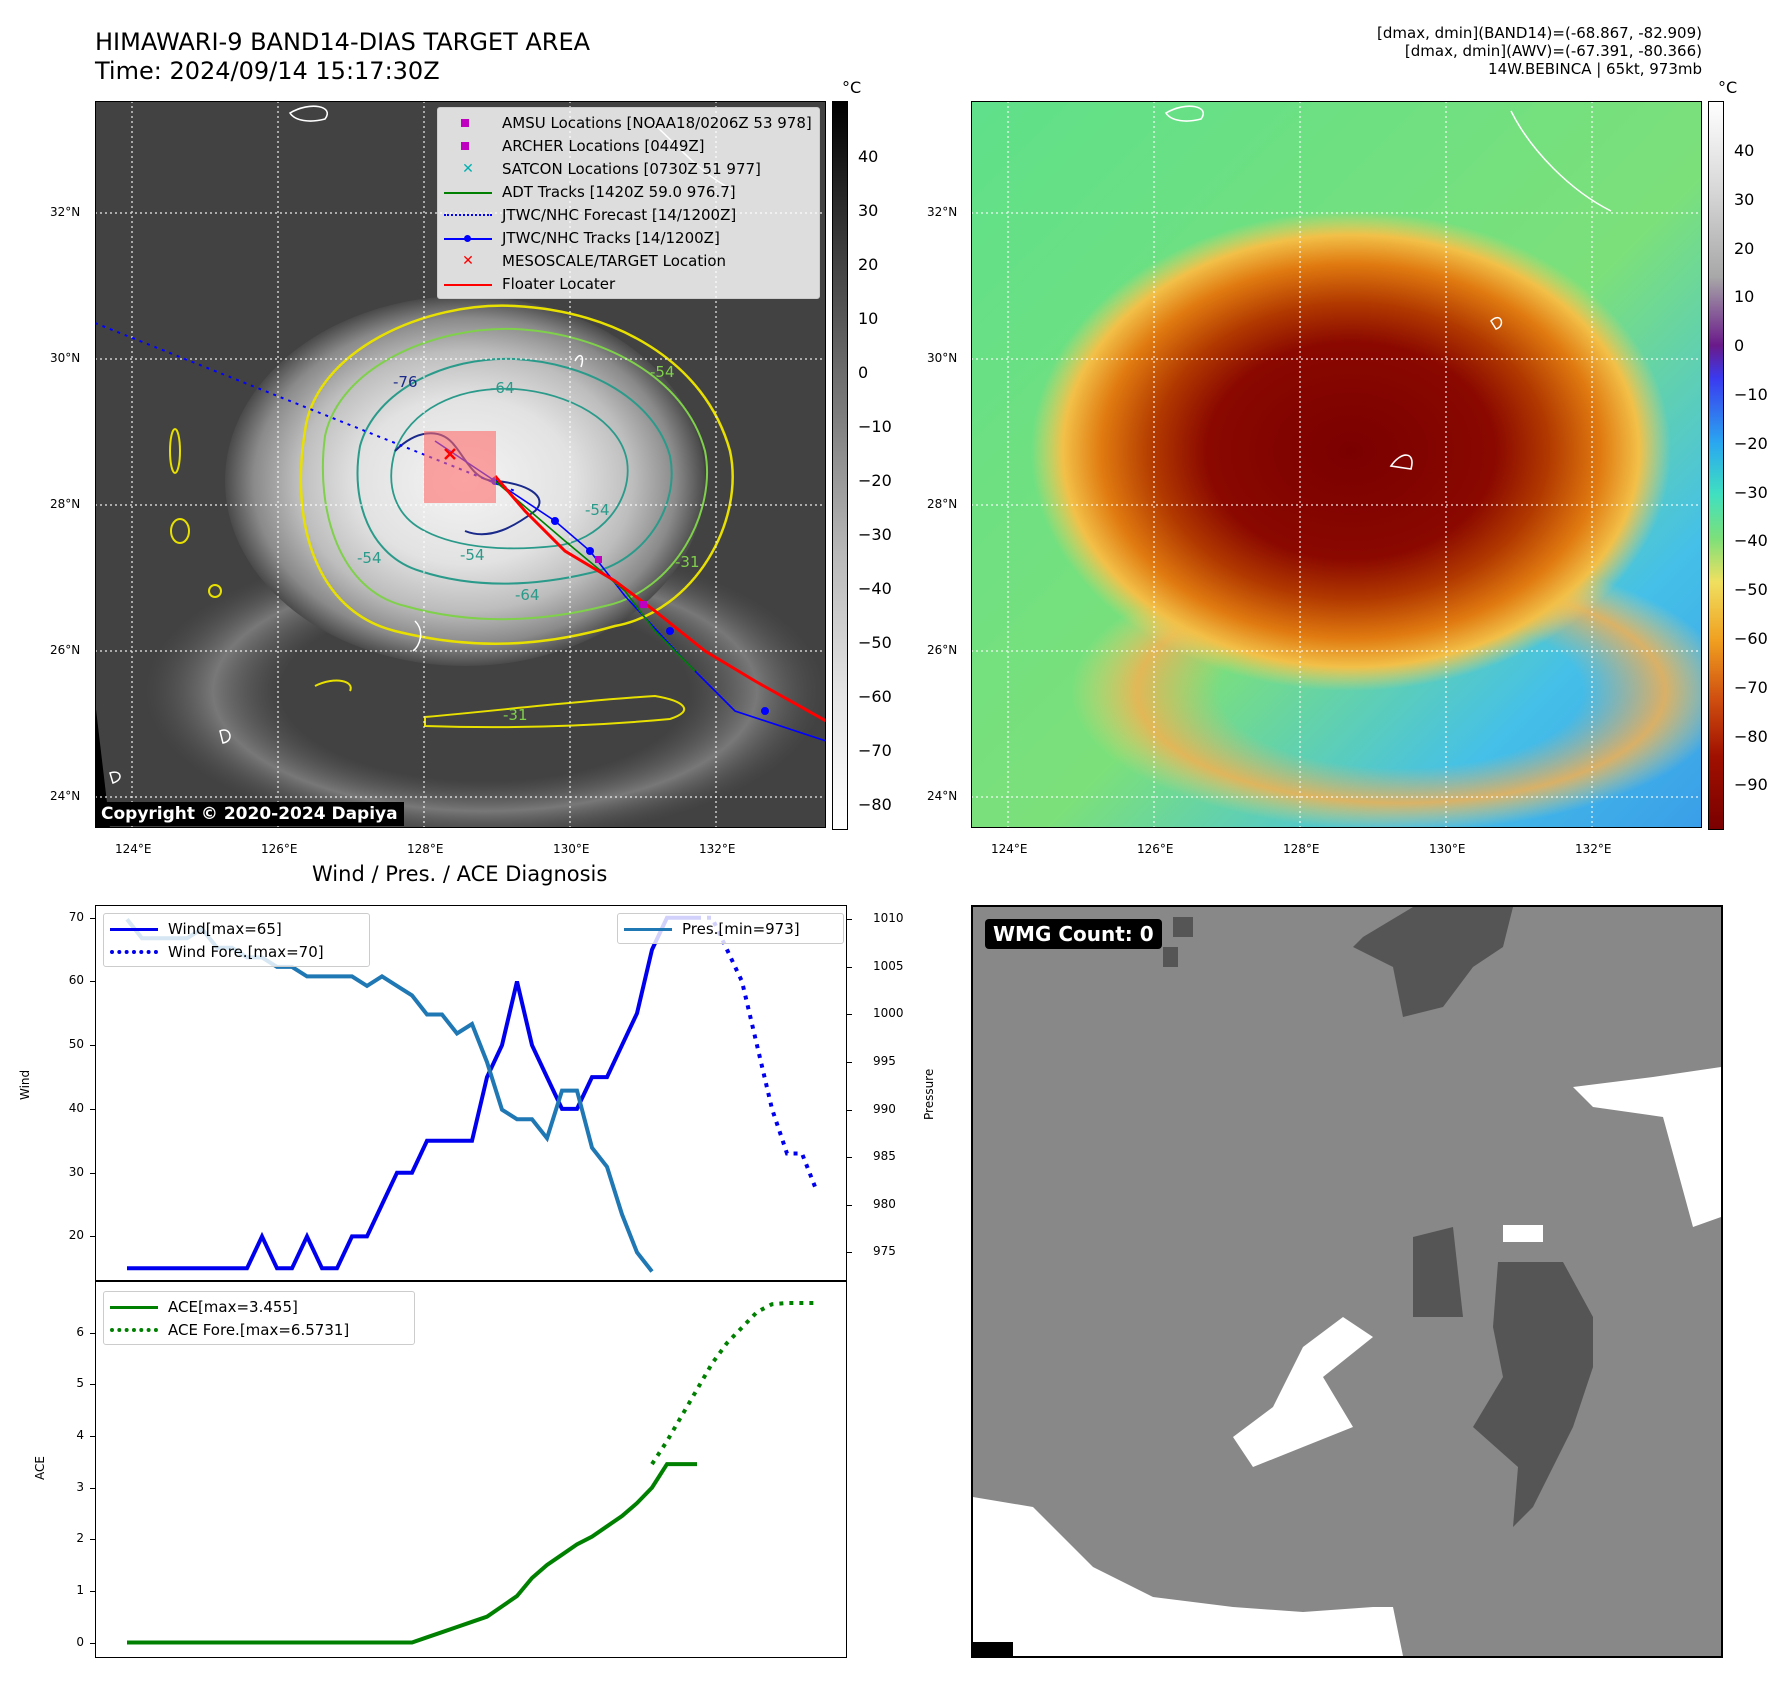 The height and width of the screenshot is (1690, 1788). Describe the element at coordinates (1595, 69) in the screenshot. I see `info-line-3: 14W.BEBINCA | 65kt, 973mb` at that location.